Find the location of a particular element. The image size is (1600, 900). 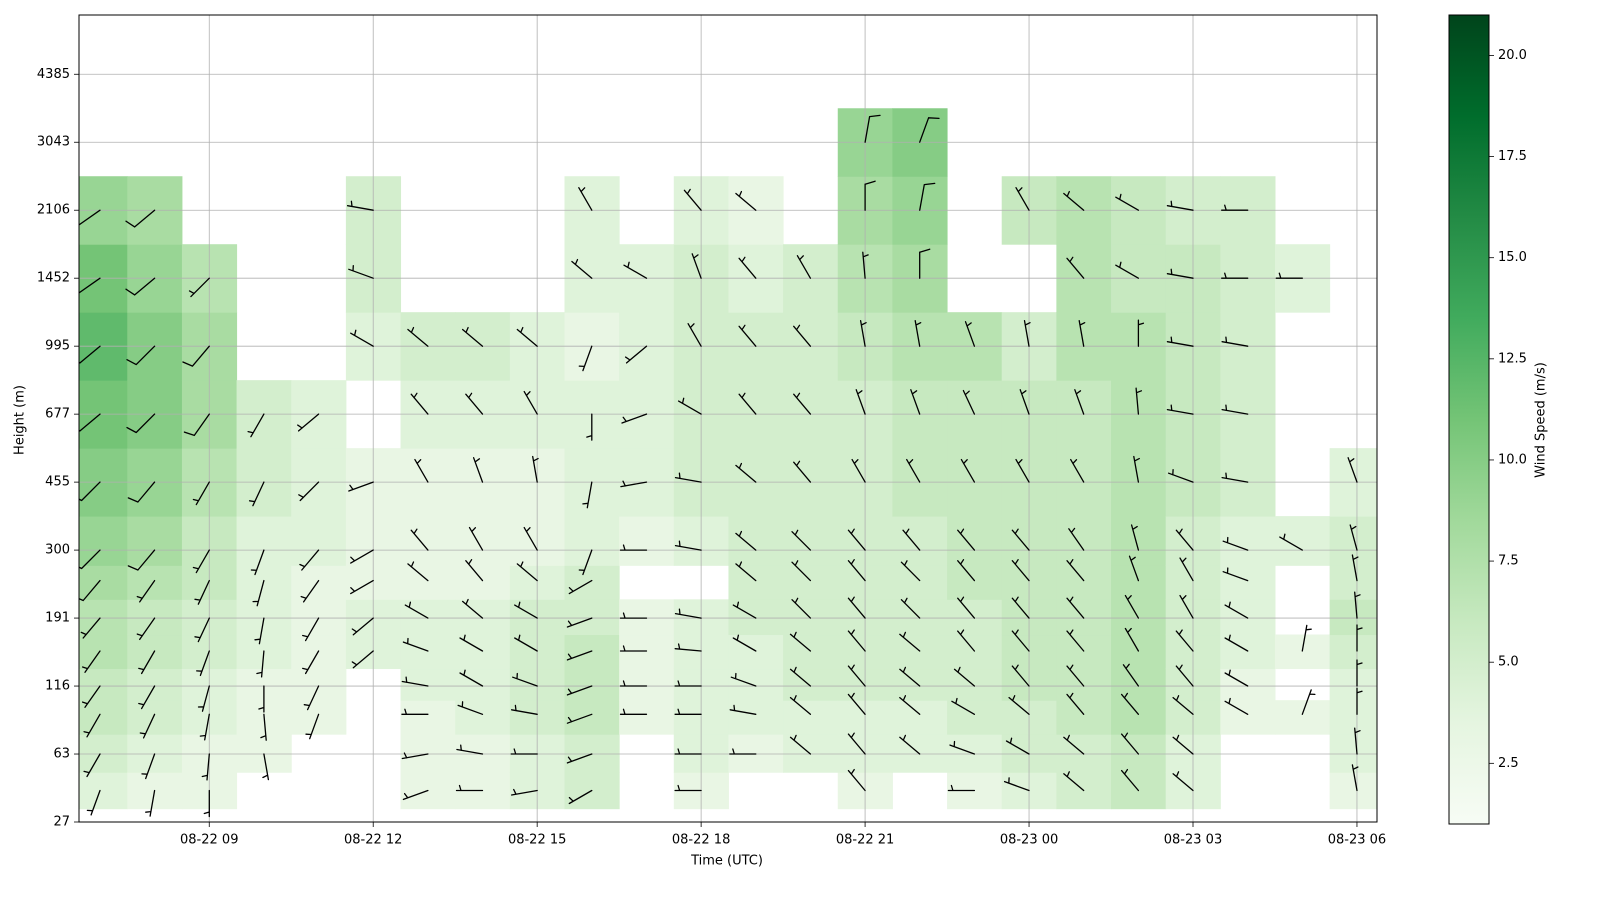

y-tick-label: 27 is located at coordinates (61, 822).